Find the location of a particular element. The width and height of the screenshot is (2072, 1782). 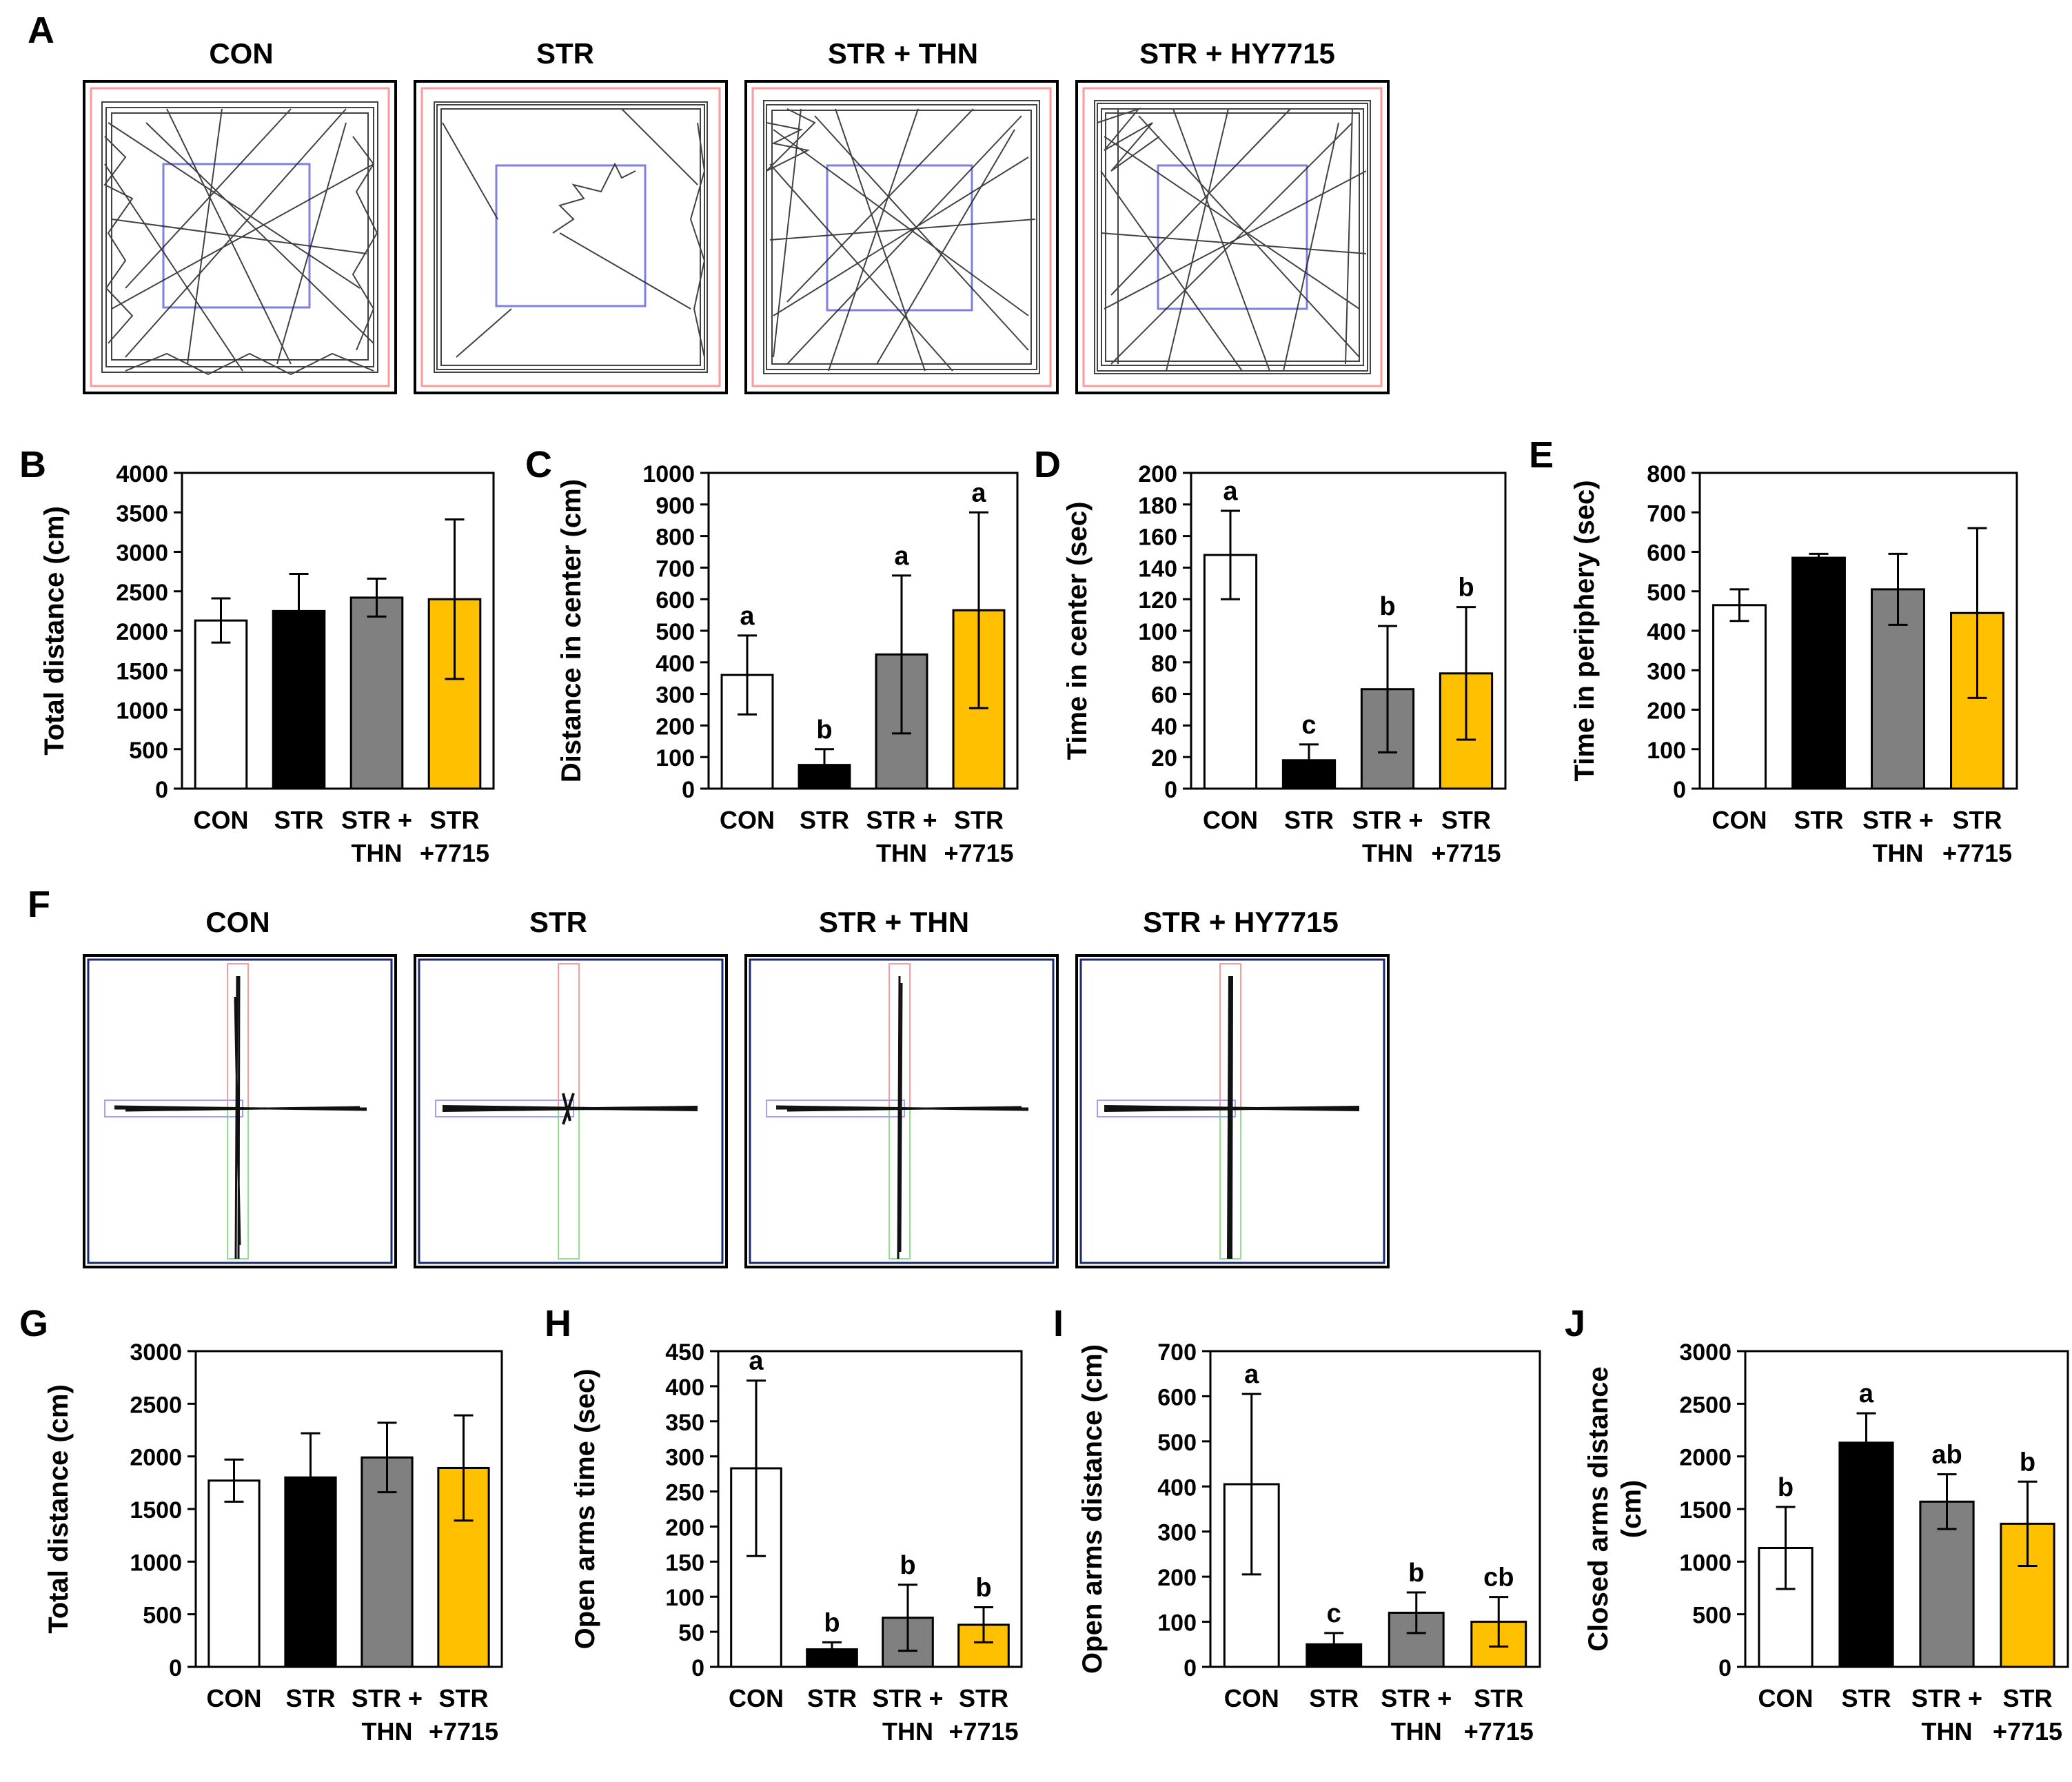

panel-letter-f: F is located at coordinates (39, 904).